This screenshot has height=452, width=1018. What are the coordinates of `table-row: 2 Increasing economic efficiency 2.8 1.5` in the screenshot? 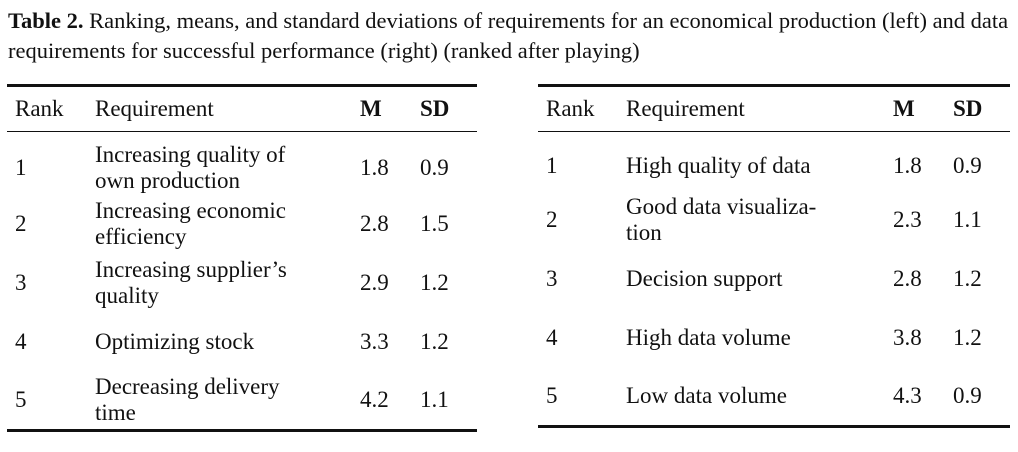 It's located at (242, 223).